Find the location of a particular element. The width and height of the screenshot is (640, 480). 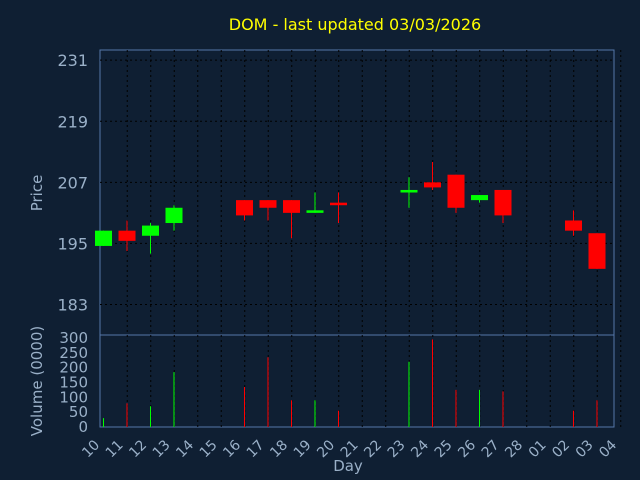

price-tick-label: 231 is located at coordinates (72, 60).